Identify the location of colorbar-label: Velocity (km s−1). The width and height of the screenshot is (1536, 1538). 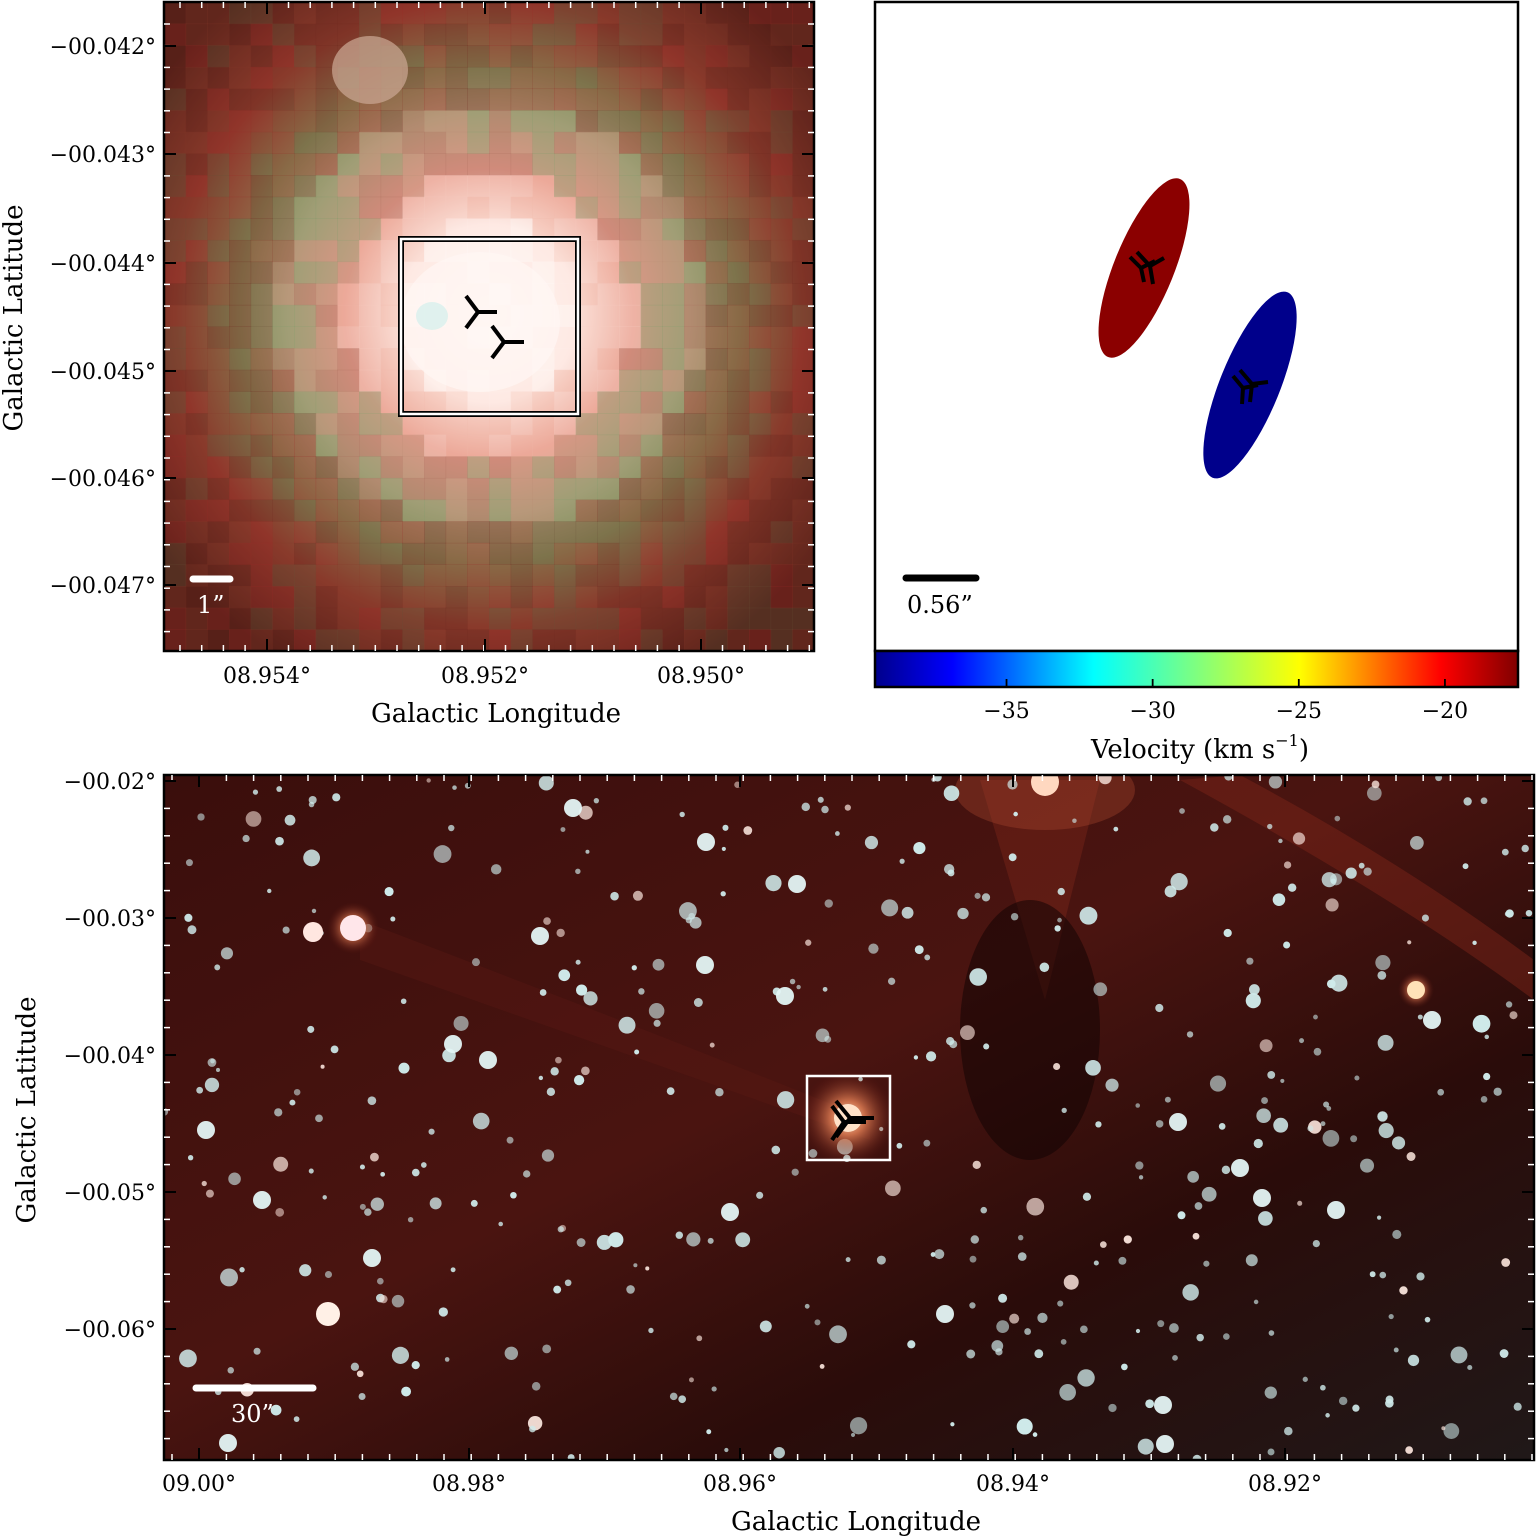
(1199, 748).